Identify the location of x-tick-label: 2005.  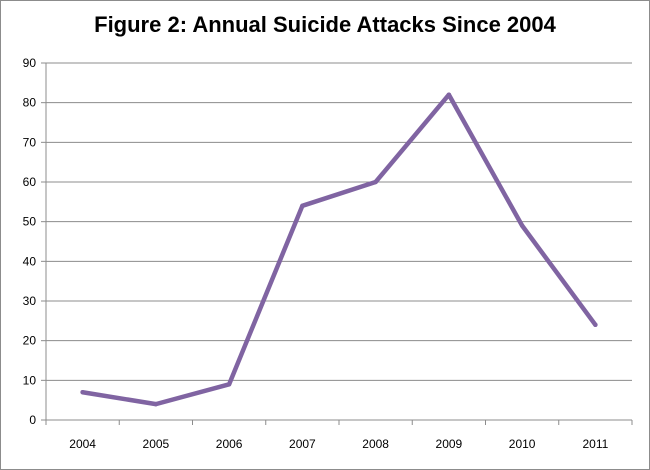
(156, 444).